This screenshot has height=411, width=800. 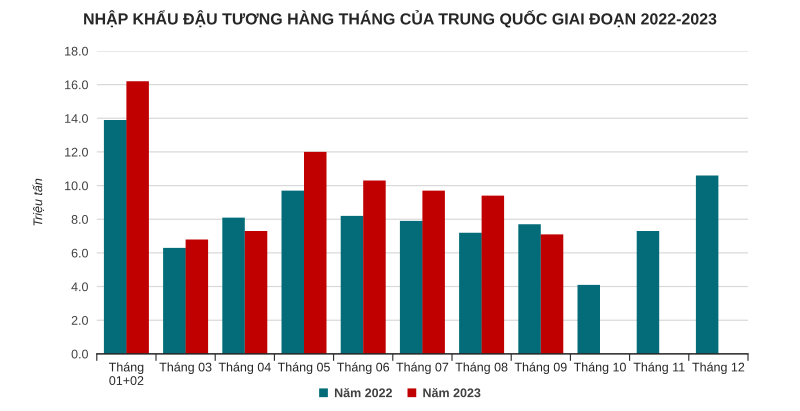 What do you see at coordinates (540, 368) in the screenshot?
I see `x-tick-label: Tháng 09` at bounding box center [540, 368].